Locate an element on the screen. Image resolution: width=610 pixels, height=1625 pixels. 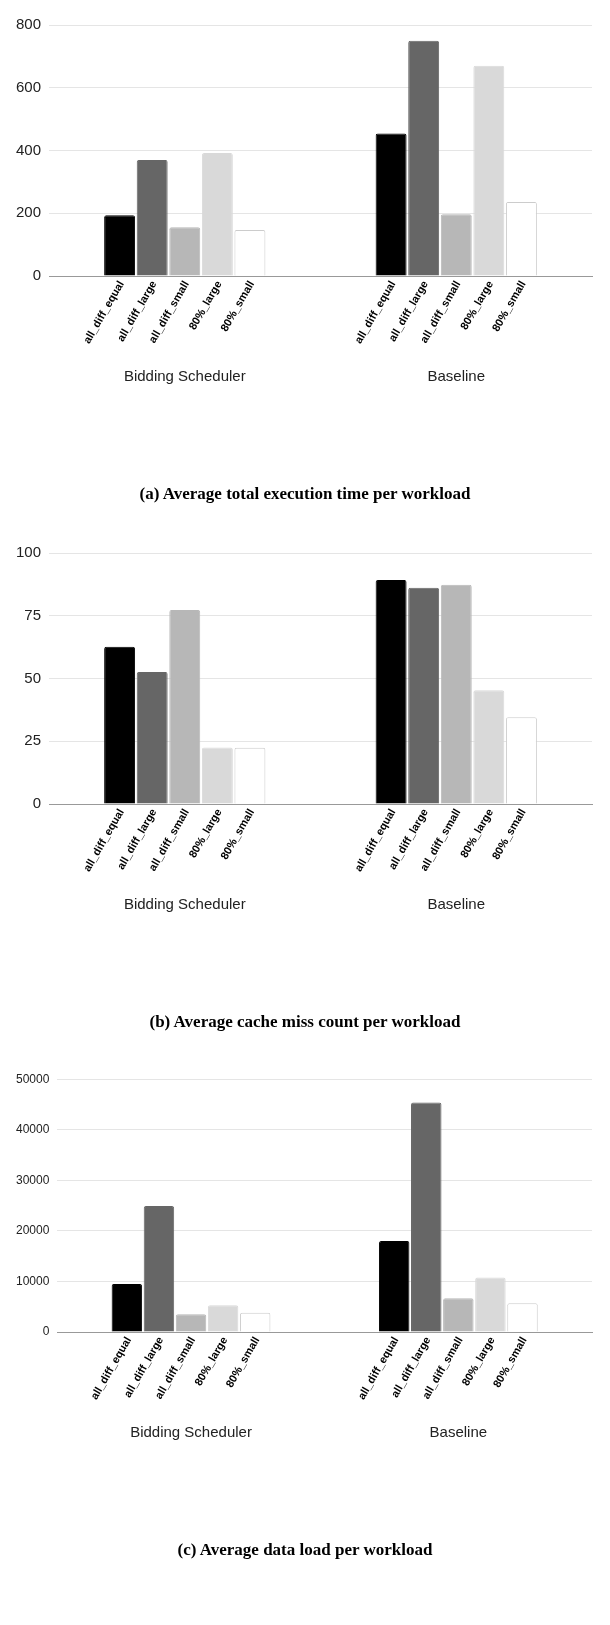
y-tick-label: 75 is located at coordinates (33, 614).